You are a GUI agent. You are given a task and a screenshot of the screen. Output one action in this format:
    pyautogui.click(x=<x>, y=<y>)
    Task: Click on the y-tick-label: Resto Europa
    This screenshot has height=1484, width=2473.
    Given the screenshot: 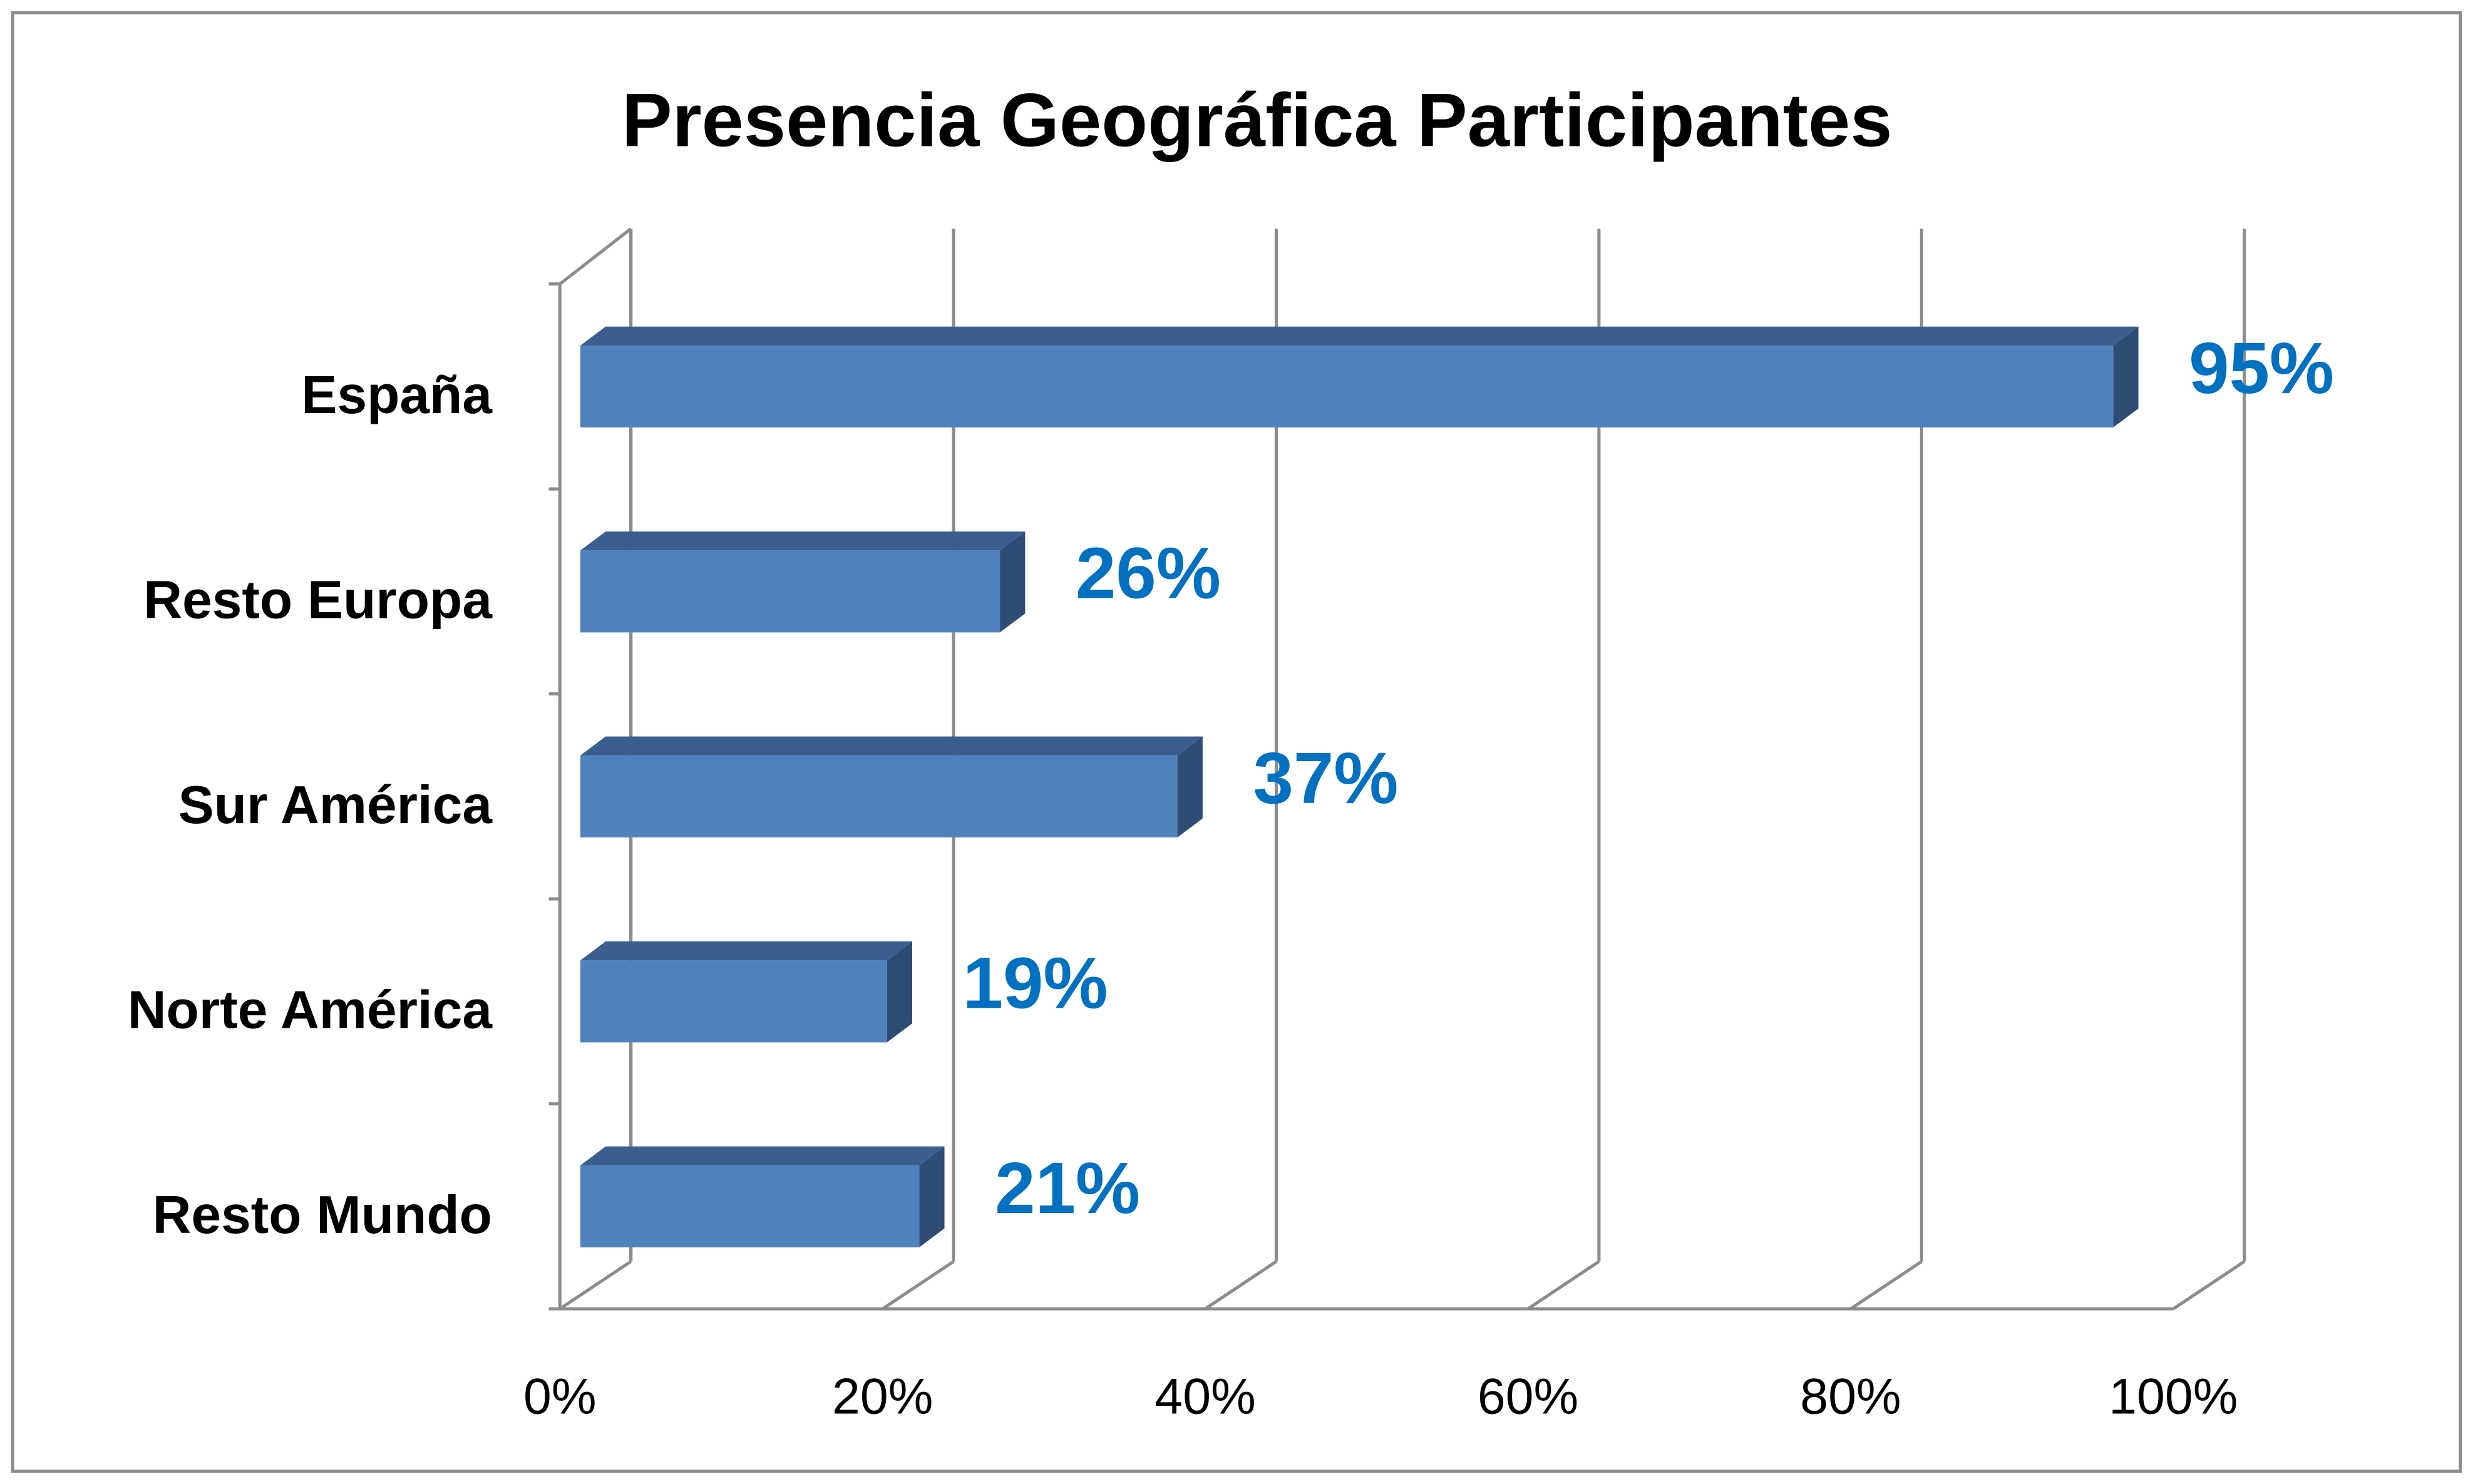 What is the action you would take?
    pyautogui.click(x=318, y=600)
    